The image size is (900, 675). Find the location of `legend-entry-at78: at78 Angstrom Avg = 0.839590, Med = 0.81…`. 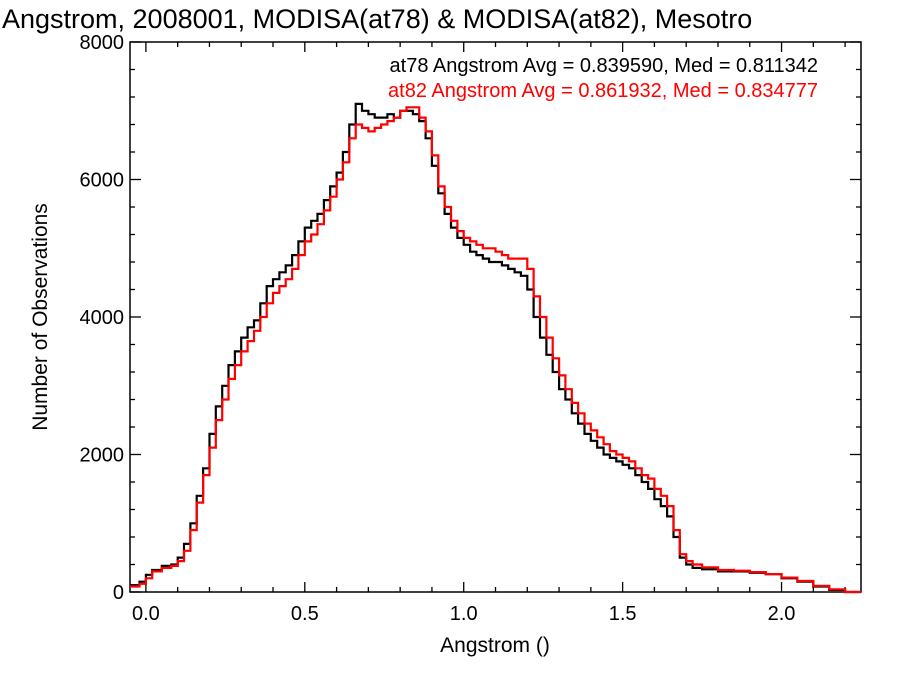

legend-entry-at78: at78 Angstrom Avg = 0.839590, Med = 0.81… is located at coordinates (604, 66).